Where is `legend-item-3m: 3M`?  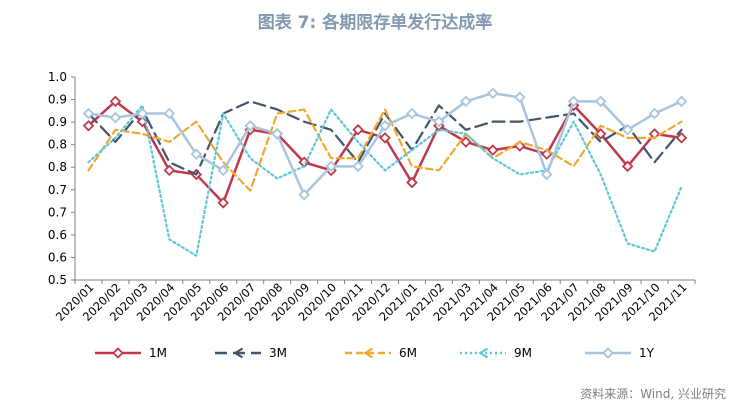 legend-item-3m: 3M is located at coordinates (251, 353).